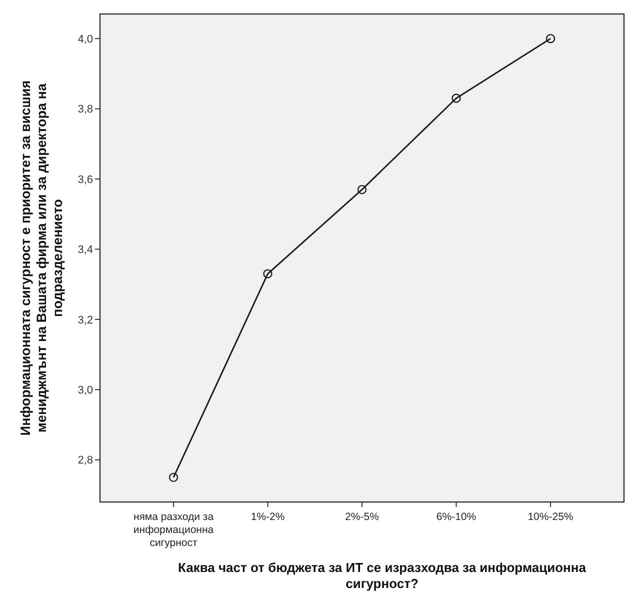 Image resolution: width=636 pixels, height=604 pixels. Describe the element at coordinates (551, 517) in the screenshot. I see `x-tick-label: 10%-25%` at that location.